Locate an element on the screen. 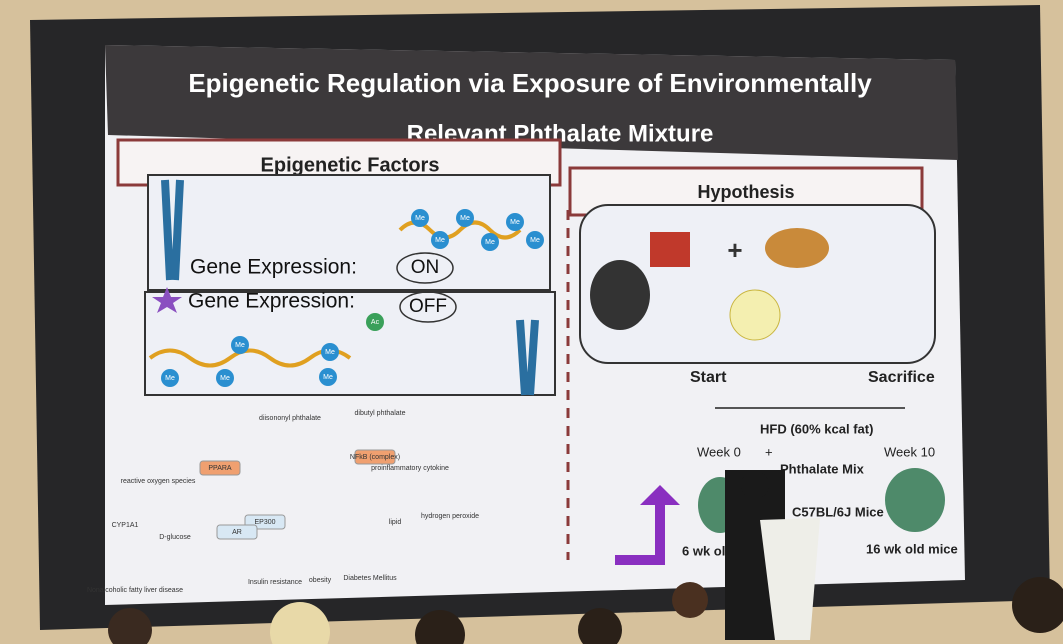 The image size is (1063, 644). mix: Phthalate Mix is located at coordinates (822, 468).